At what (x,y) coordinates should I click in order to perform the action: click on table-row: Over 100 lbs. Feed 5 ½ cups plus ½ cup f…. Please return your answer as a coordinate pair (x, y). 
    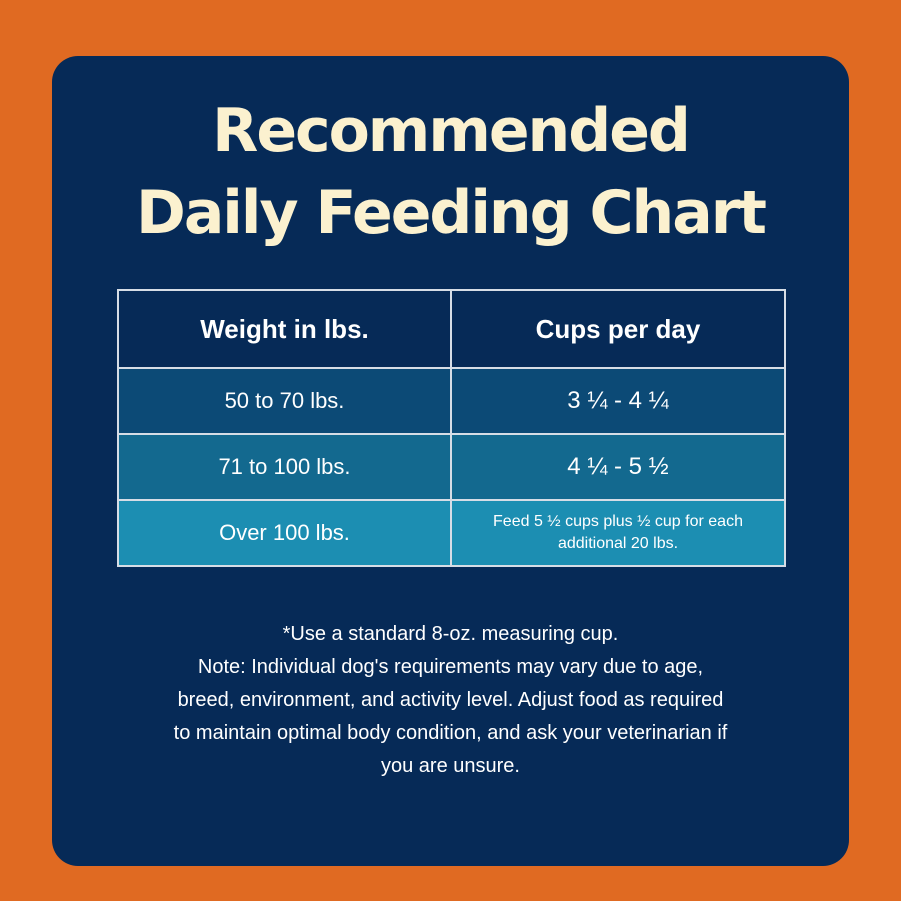
    Looking at the image, I should click on (451, 533).